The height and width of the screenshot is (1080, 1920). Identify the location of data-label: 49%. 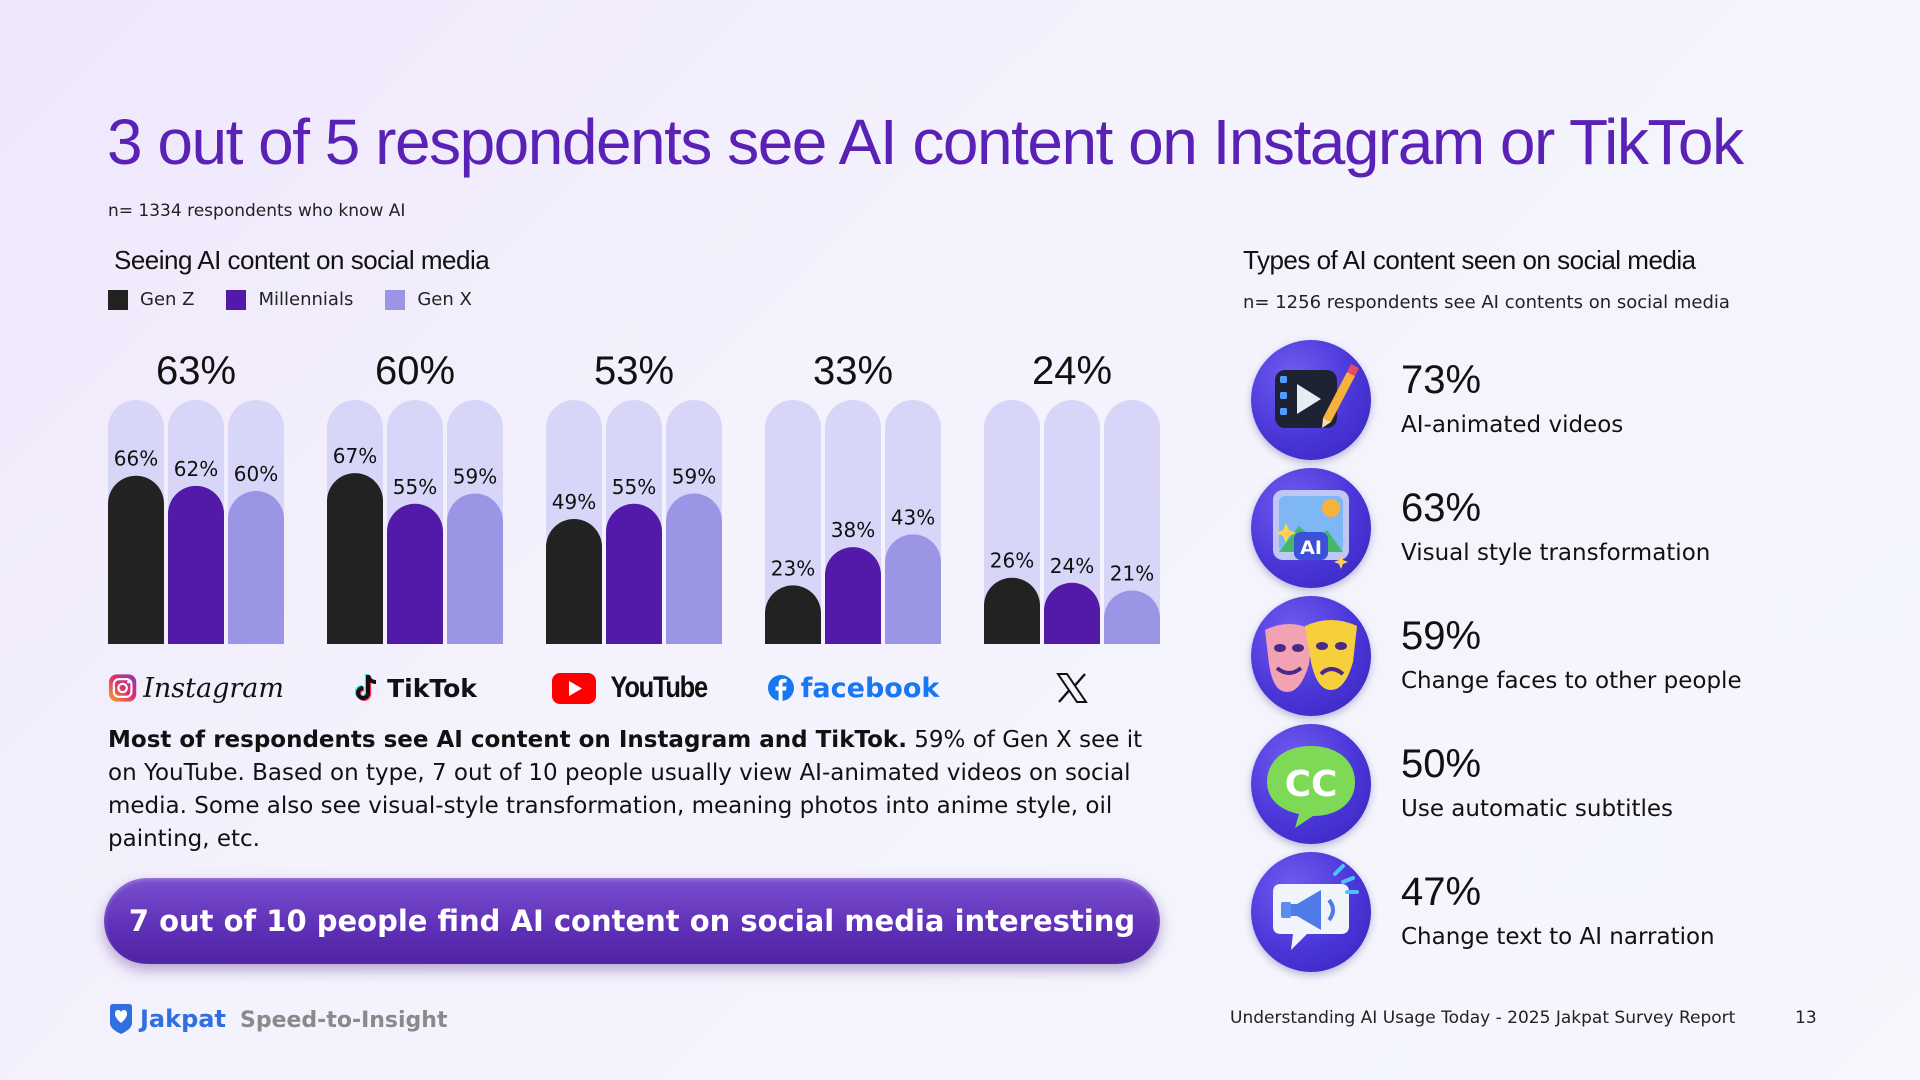
(574, 502).